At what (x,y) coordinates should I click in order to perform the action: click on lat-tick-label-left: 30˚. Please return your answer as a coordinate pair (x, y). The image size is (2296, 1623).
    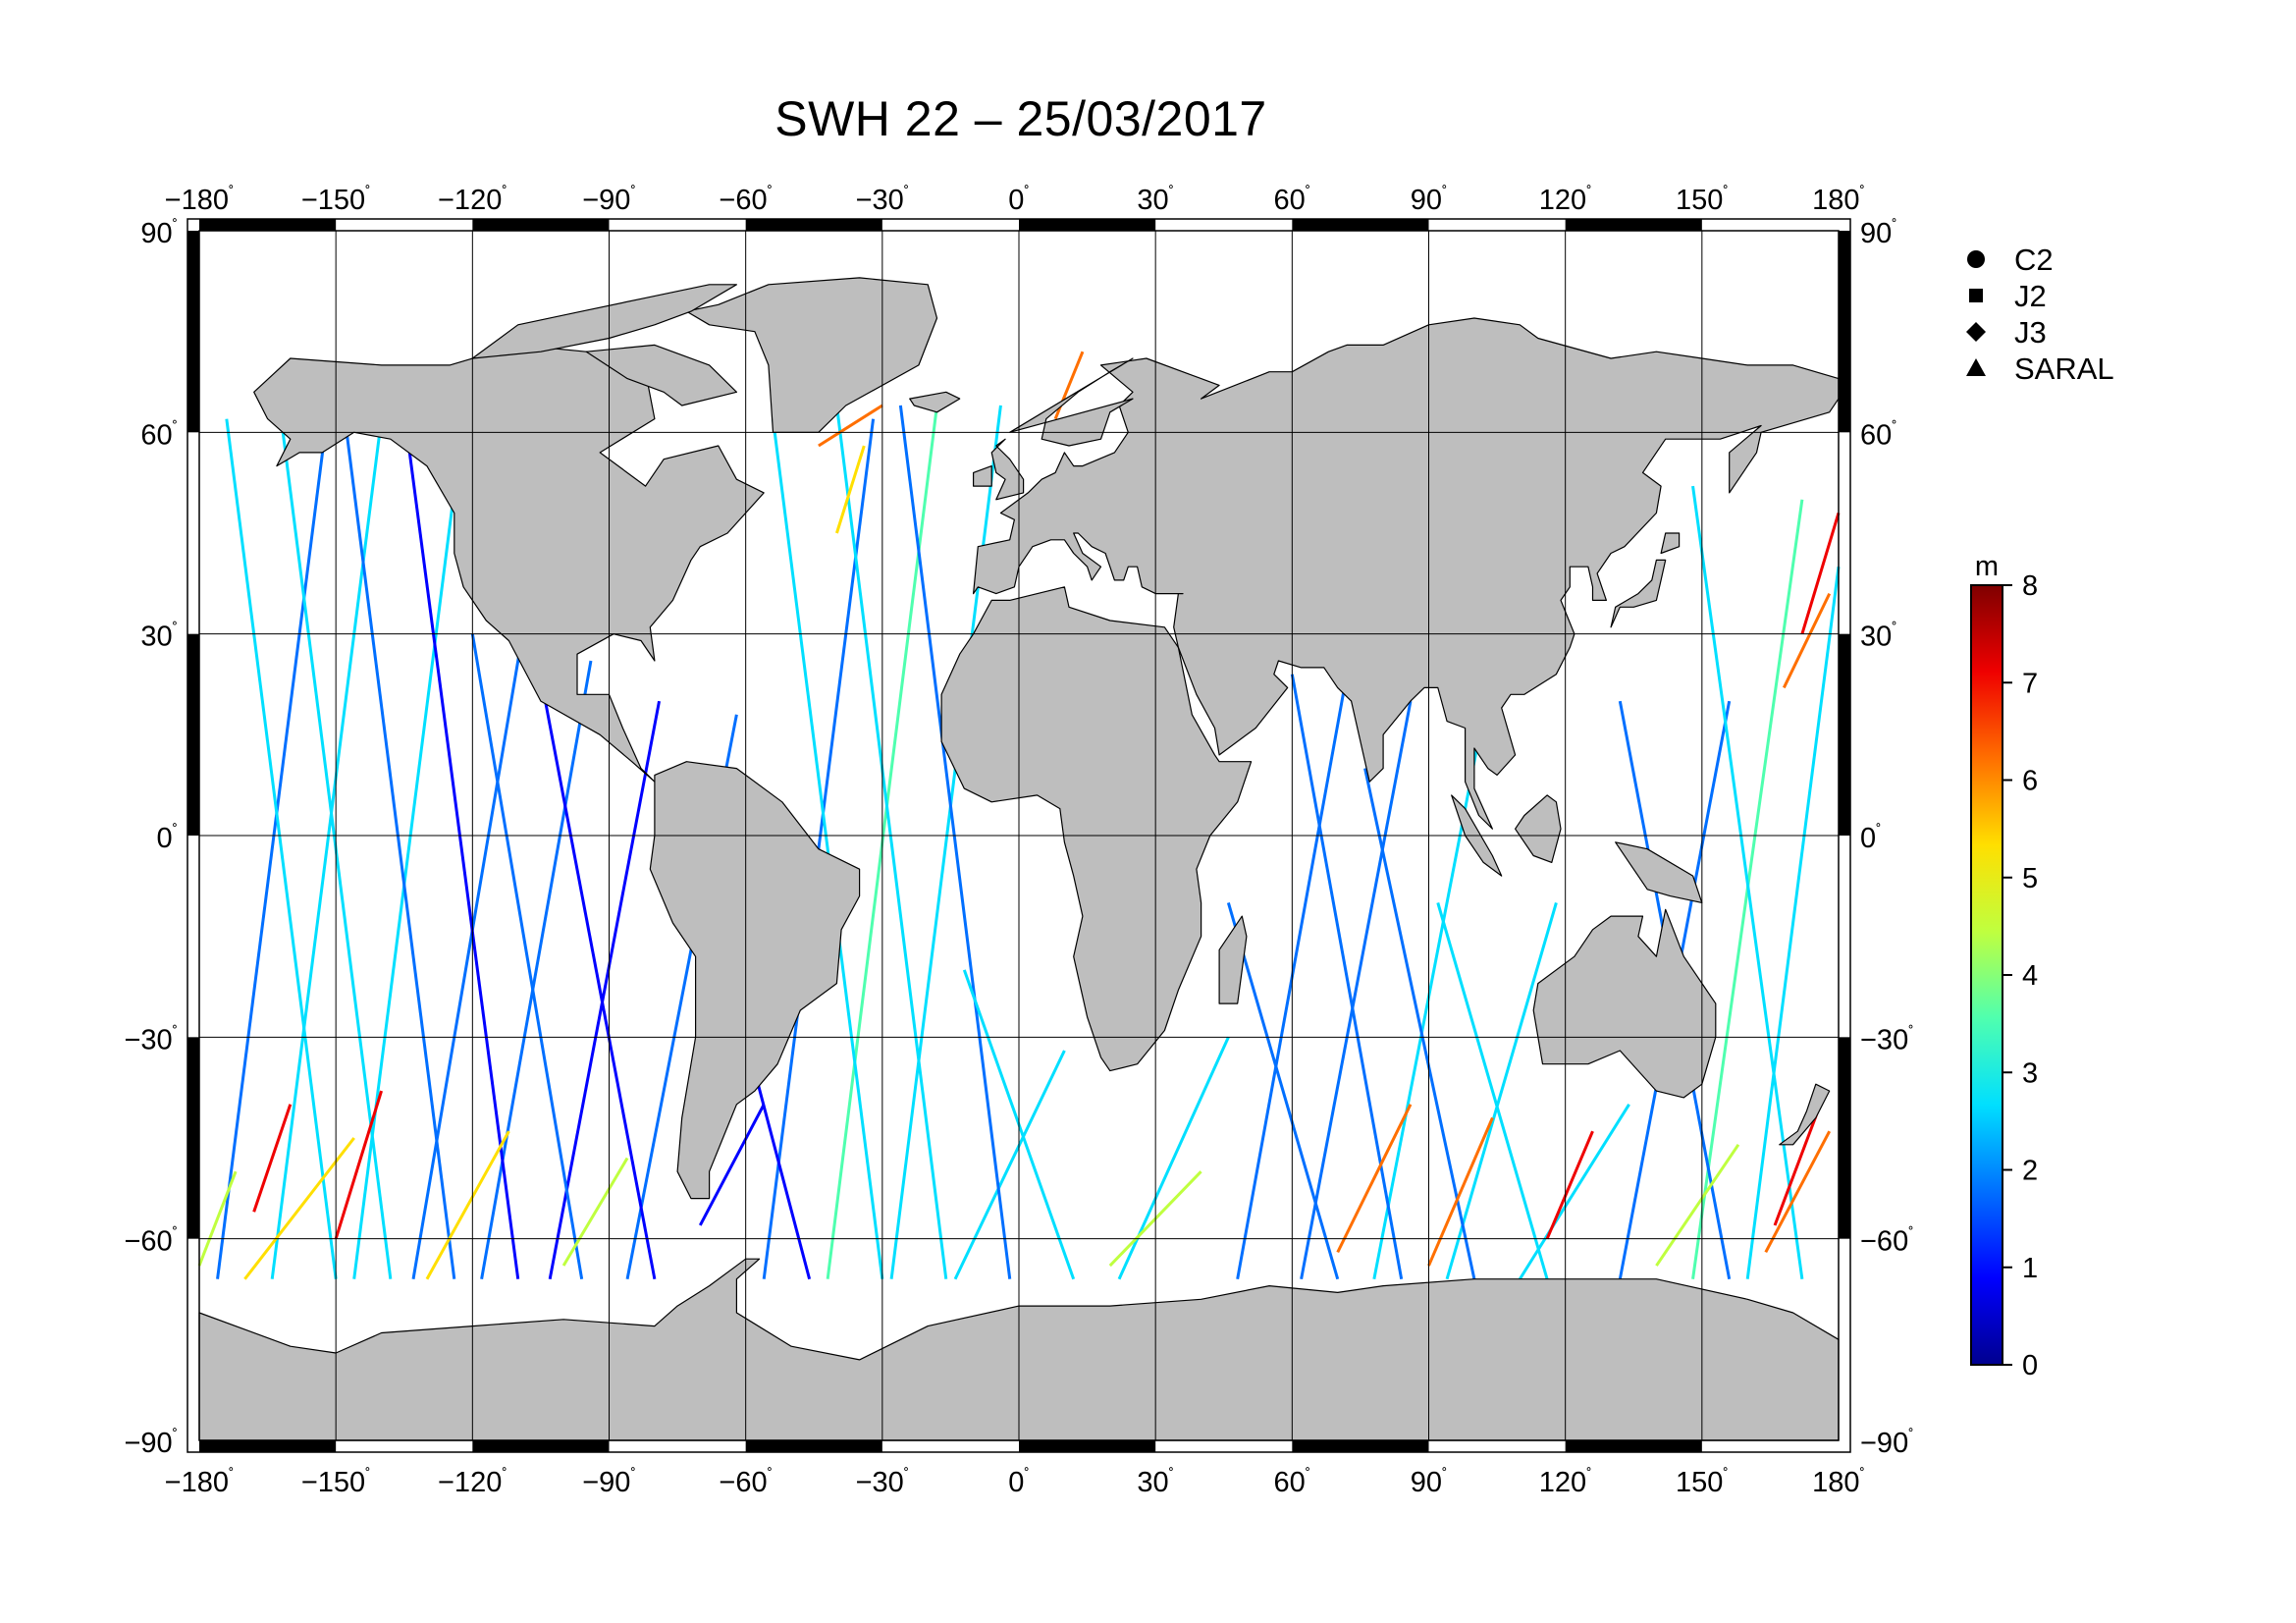
    Looking at the image, I should click on (159, 637).